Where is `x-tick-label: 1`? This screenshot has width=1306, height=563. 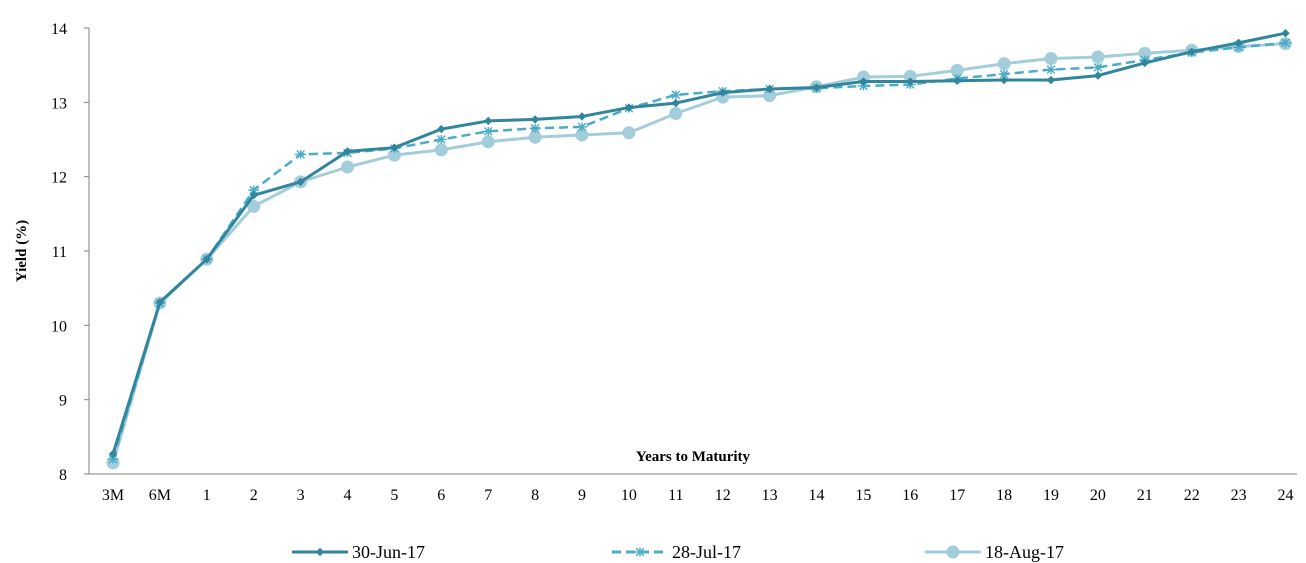 x-tick-label: 1 is located at coordinates (207, 495).